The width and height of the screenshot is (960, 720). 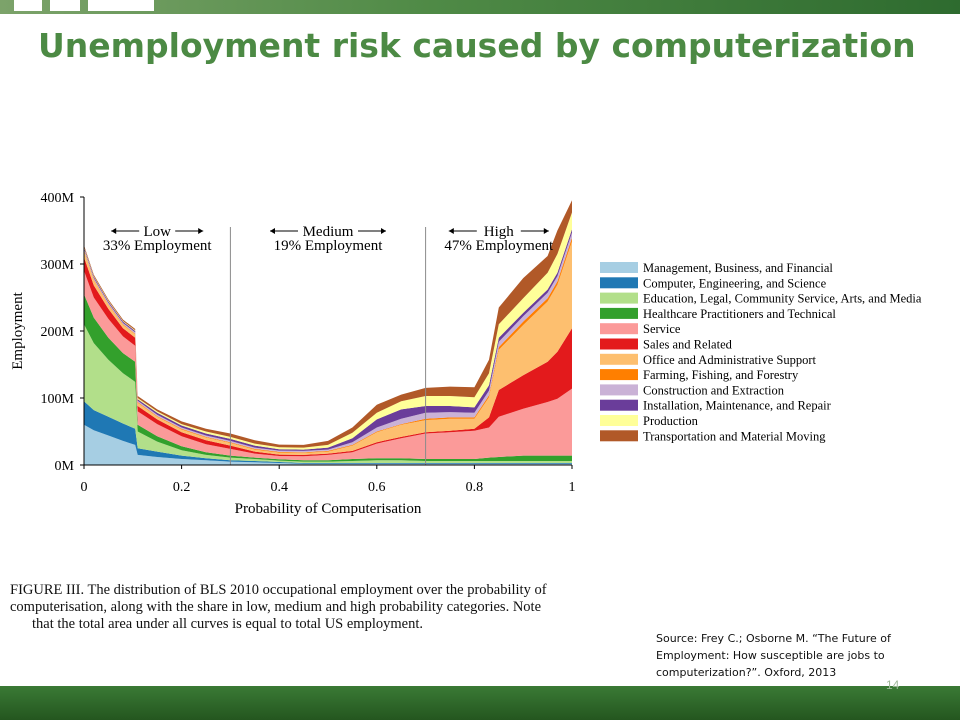 What do you see at coordinates (739, 314) in the screenshot?
I see `legend-label: Healthcare Practitioners and Technical` at bounding box center [739, 314].